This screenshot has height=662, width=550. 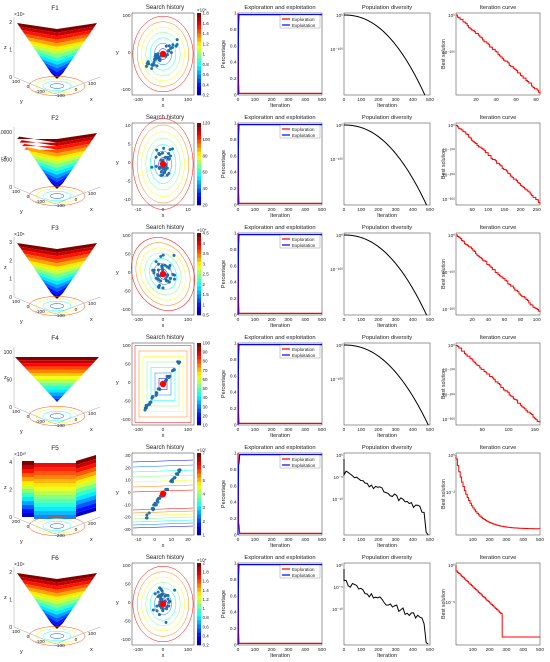 What do you see at coordinates (204, 263) in the screenshot?
I see `colorbar-tick: 3` at bounding box center [204, 263].